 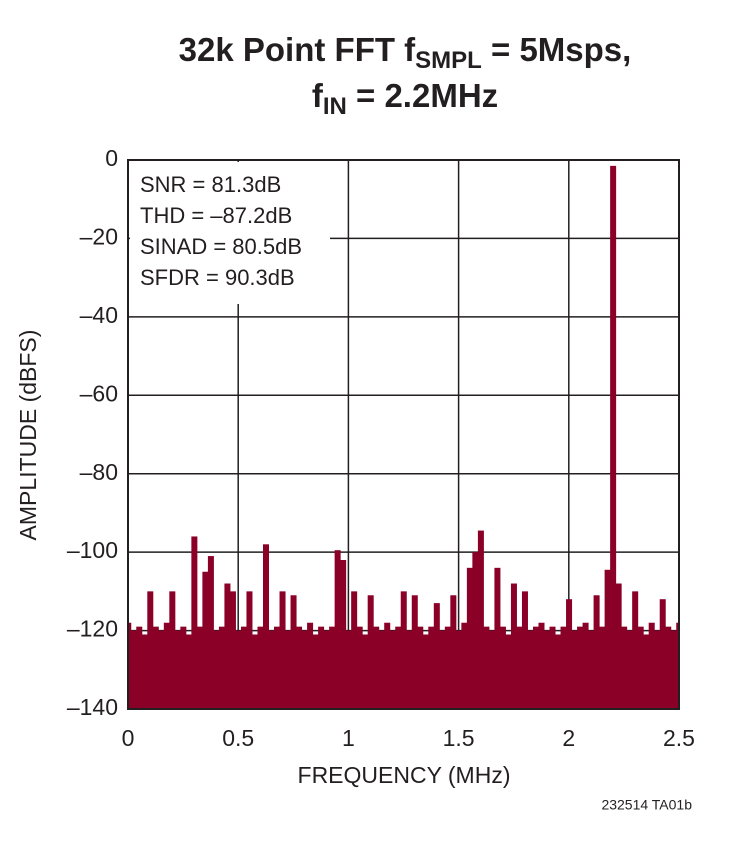 What do you see at coordinates (568, 738) in the screenshot?
I see `x-tick-label: 2` at bounding box center [568, 738].